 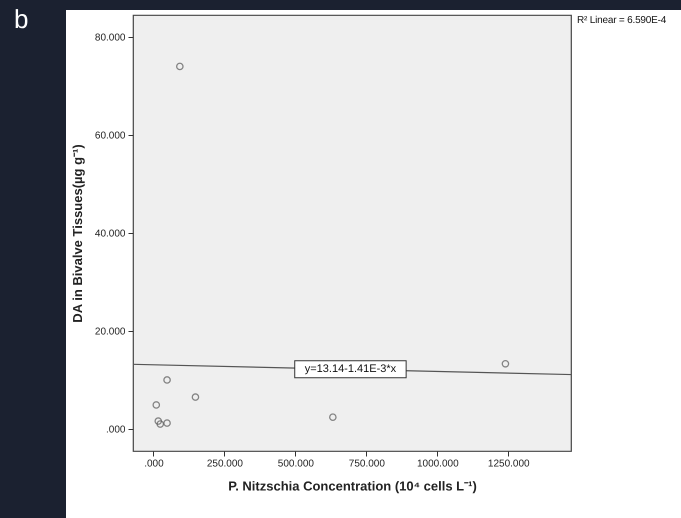 I want to click on y-axis-title: DA in Bivalve Tissues(µg g⁻¹), so click(x=77, y=233).